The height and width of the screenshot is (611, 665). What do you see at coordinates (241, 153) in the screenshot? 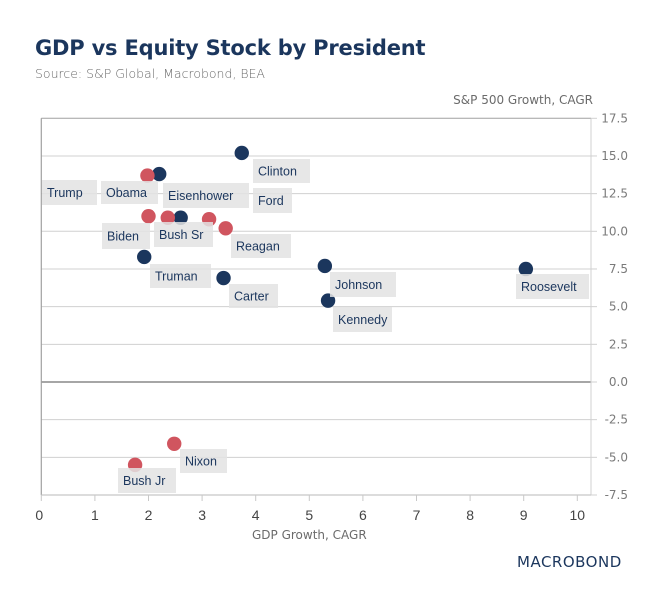
I see `point-clinton` at bounding box center [241, 153].